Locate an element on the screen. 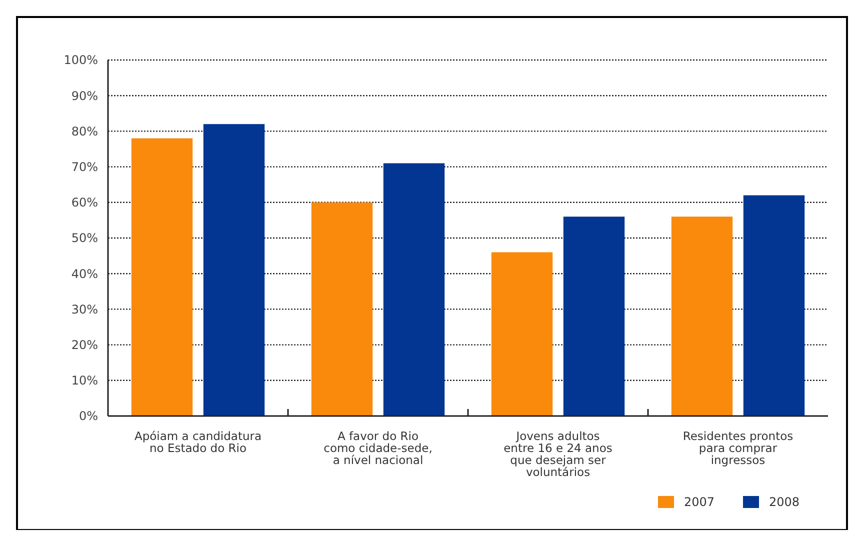  x-tick-label: Apóiam a candidatura no Estado do Rio is located at coordinates (198, 442).